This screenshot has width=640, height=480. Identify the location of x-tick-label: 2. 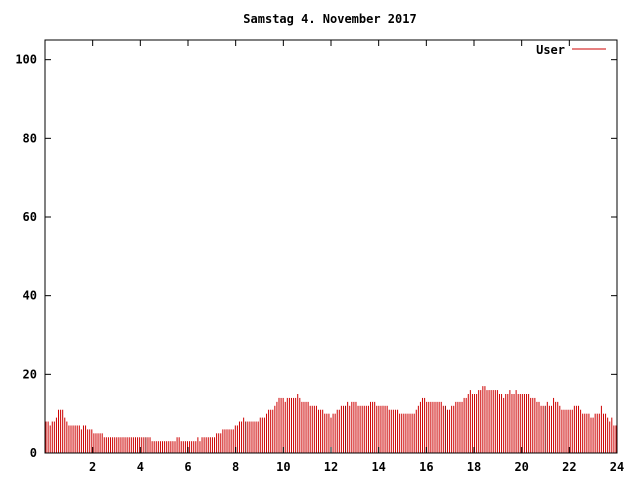
(92, 467).